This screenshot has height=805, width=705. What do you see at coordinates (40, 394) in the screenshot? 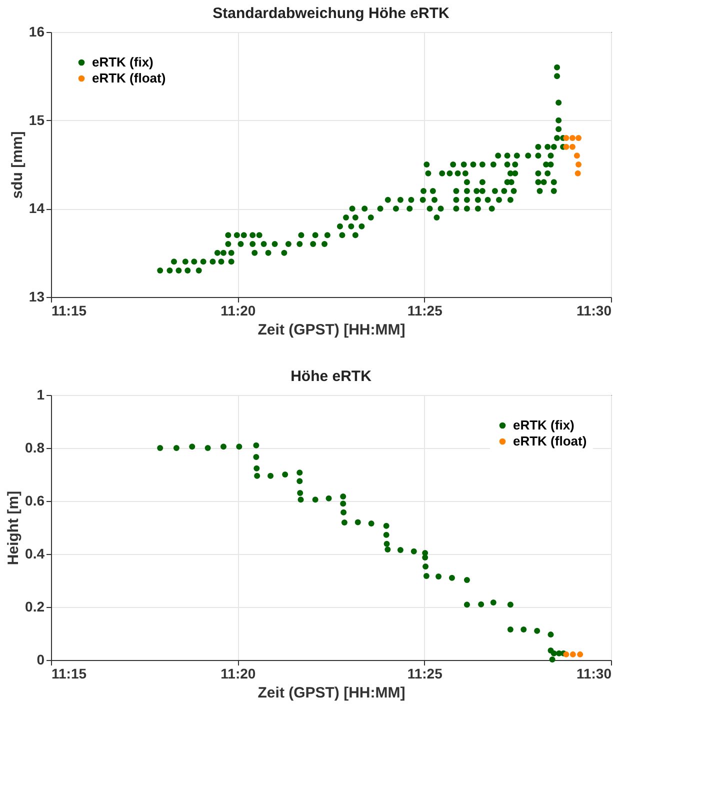
I see `y-tick-label: 1` at bounding box center [40, 394].